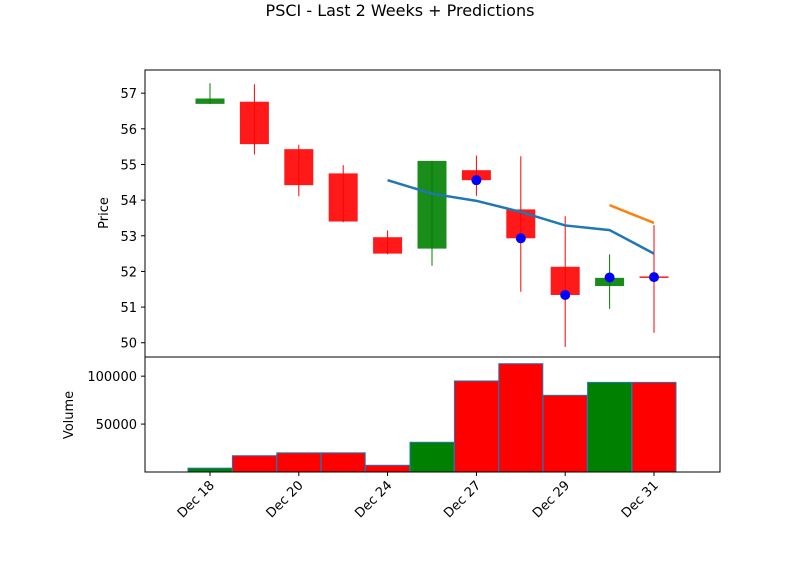  I want to click on x-tick-label: Dec 20, so click(285, 499).